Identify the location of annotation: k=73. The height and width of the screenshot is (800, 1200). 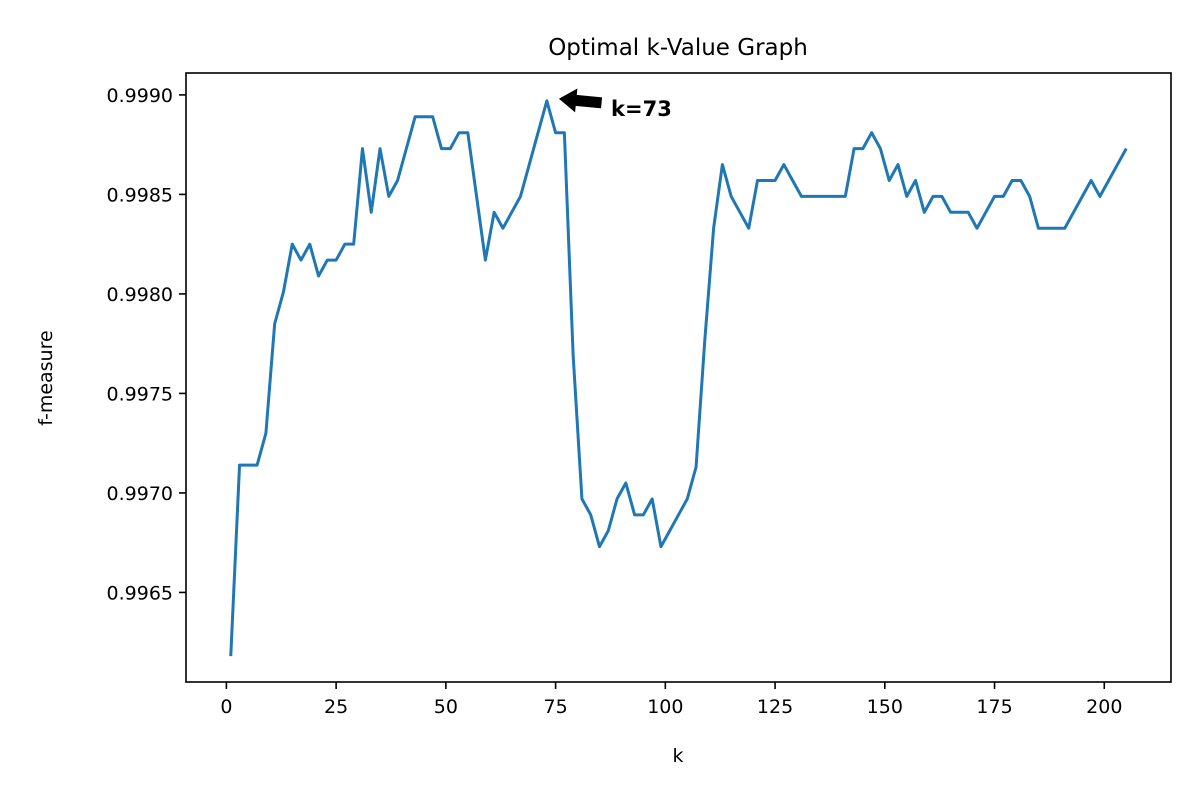
(615, 104).